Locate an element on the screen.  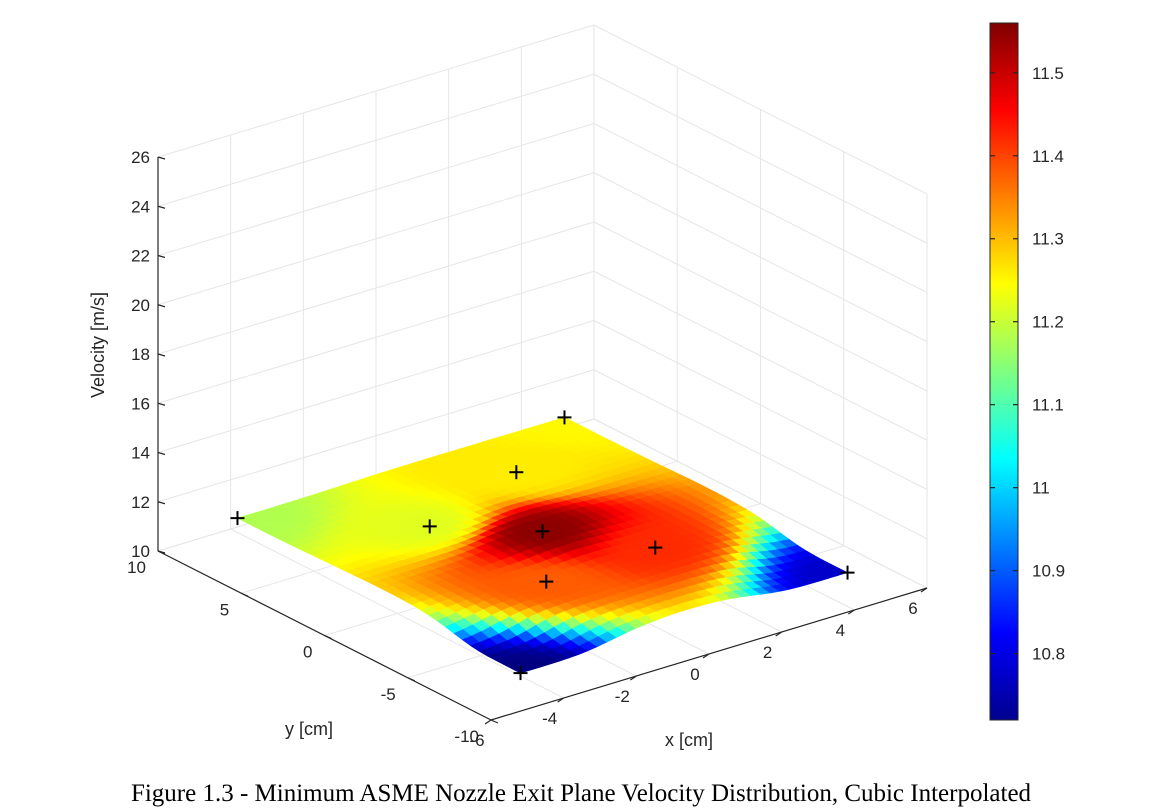
x-axis-label: x [cm] is located at coordinates (689, 740).